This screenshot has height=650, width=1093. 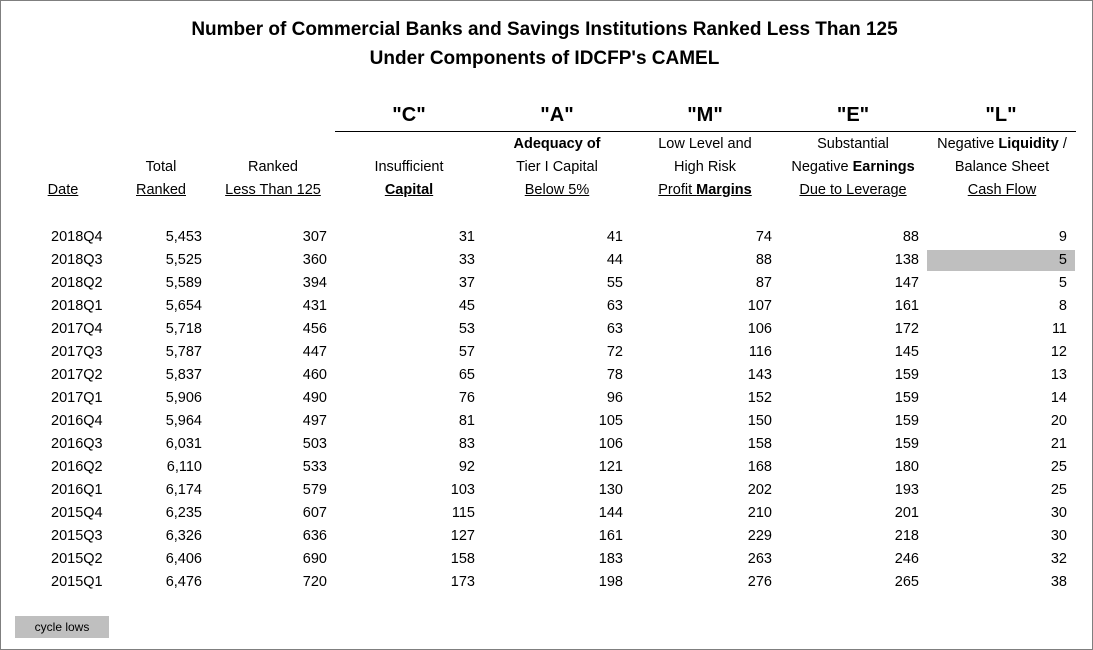 What do you see at coordinates (906, 513) in the screenshot?
I see `cell-e: 201` at bounding box center [906, 513].